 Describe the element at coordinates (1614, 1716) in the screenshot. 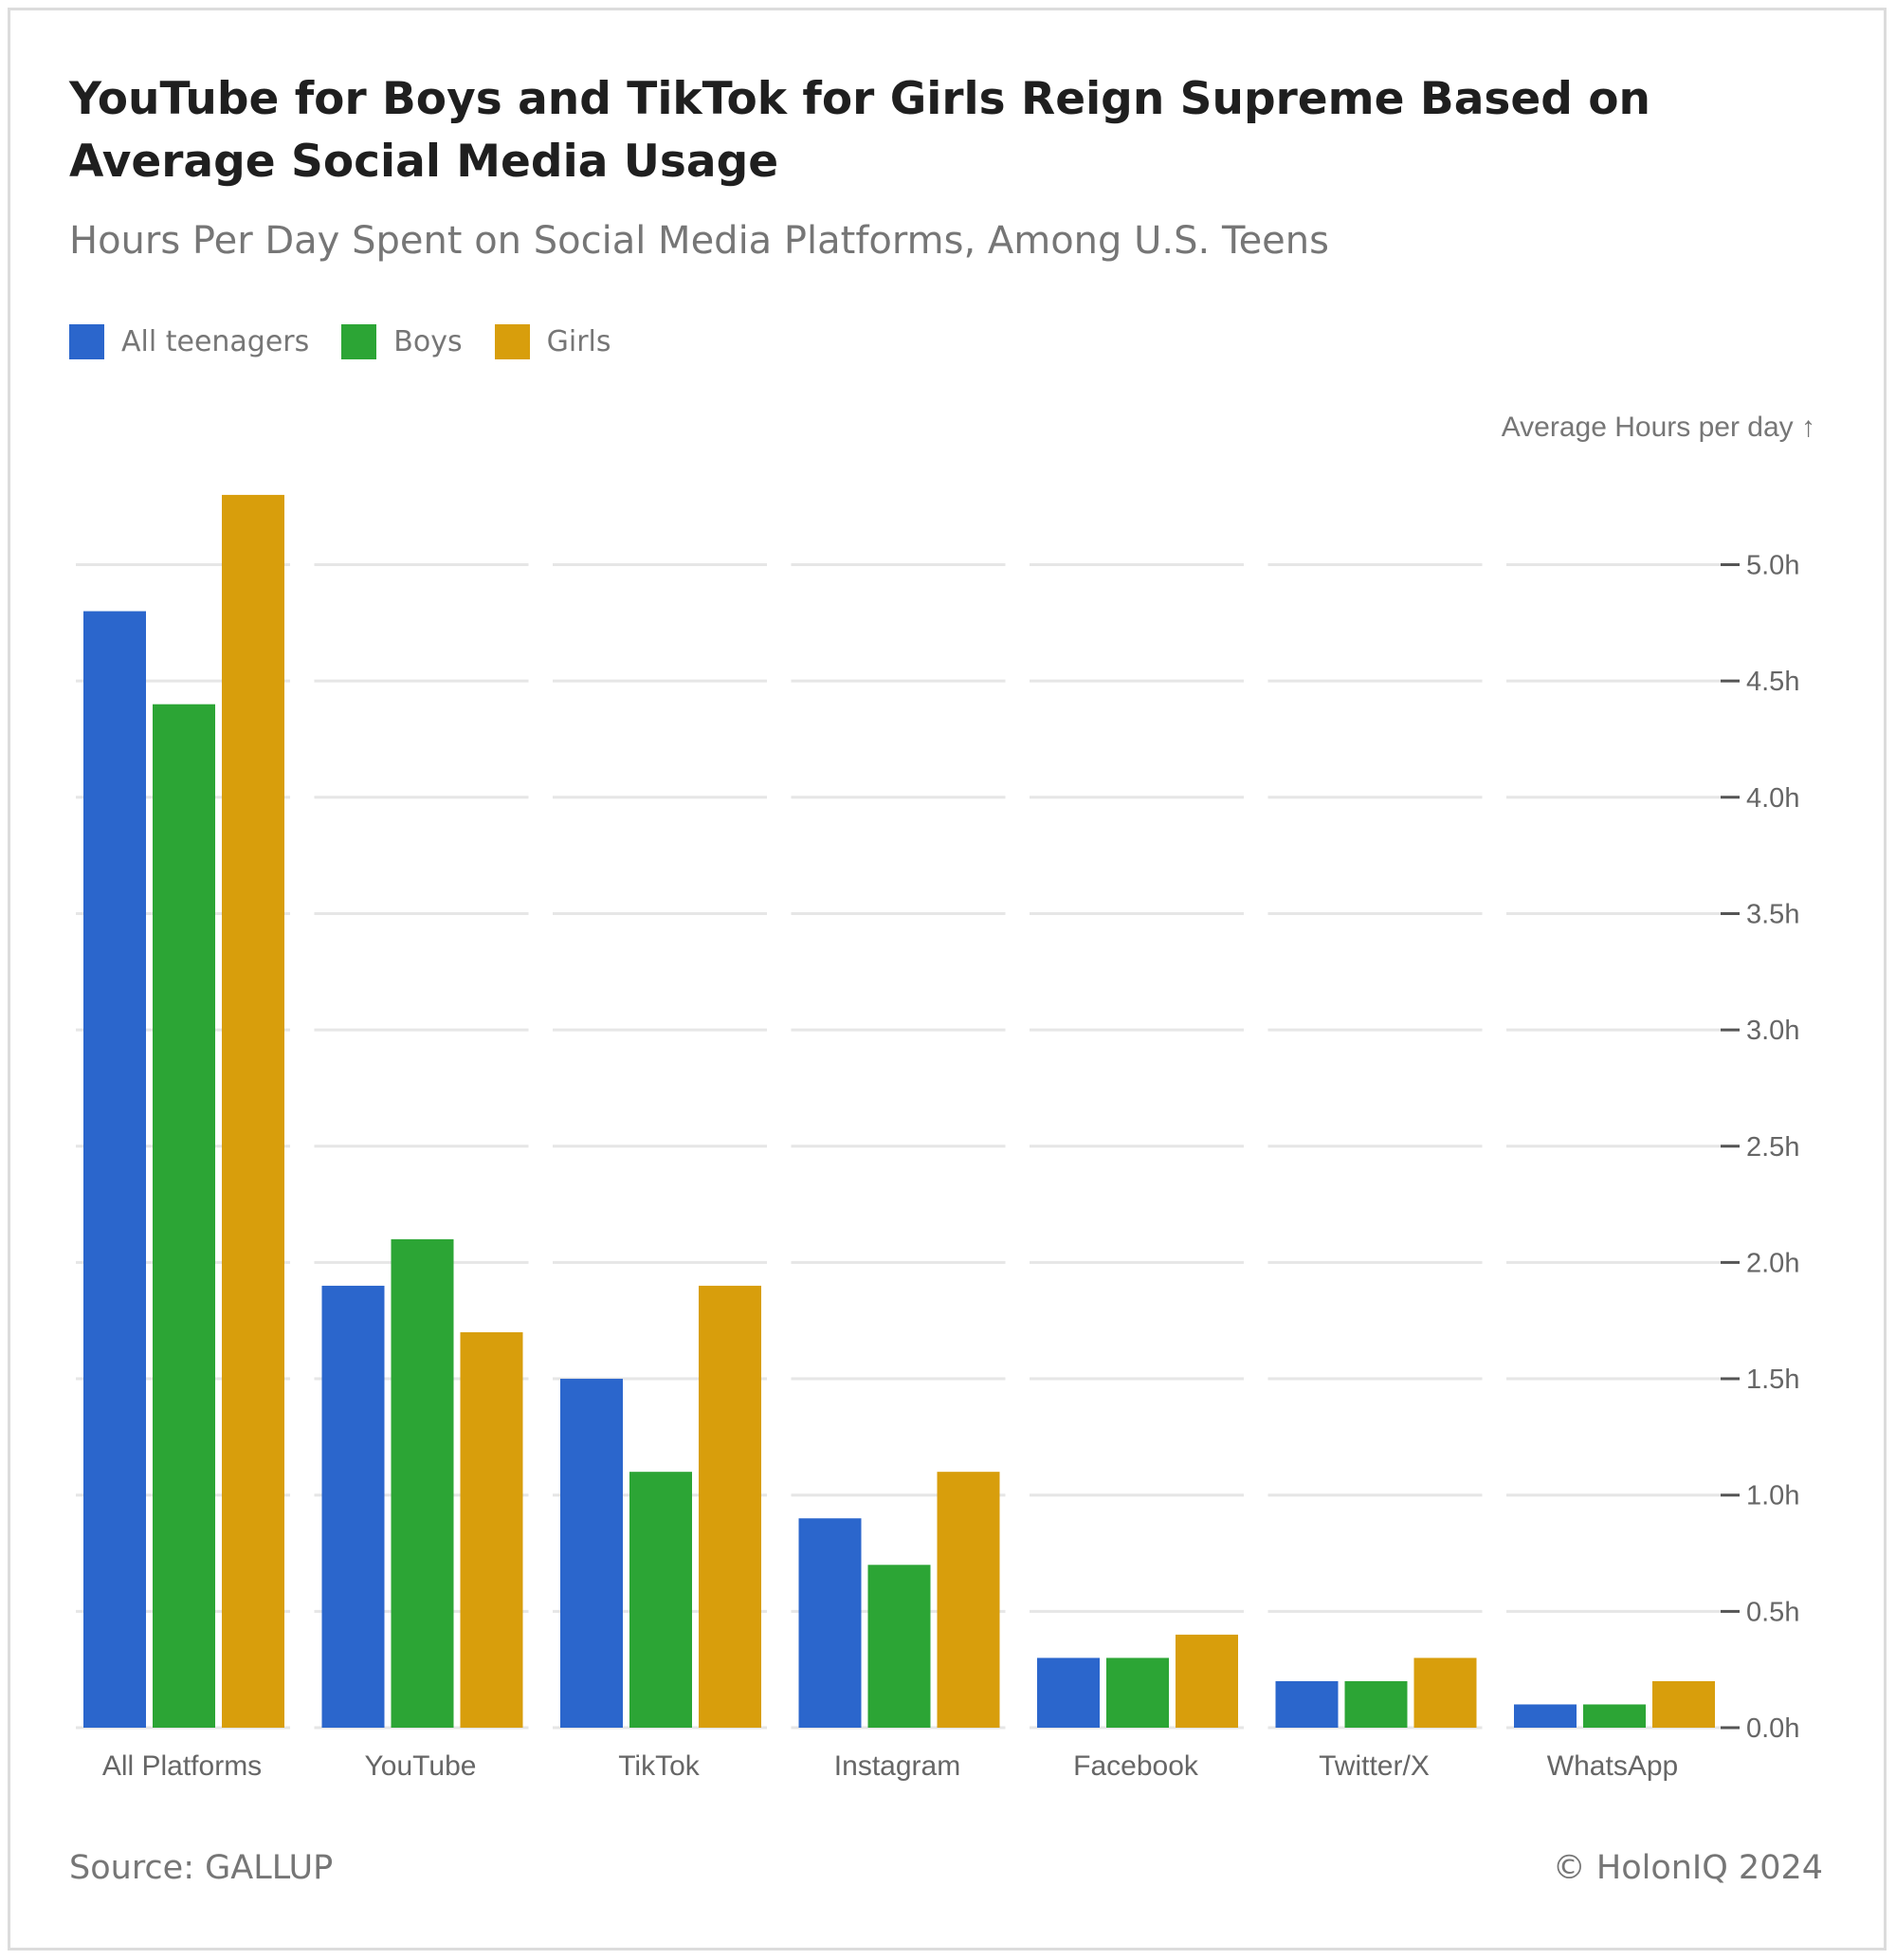

I see `bar-whatsapp-boys` at that location.